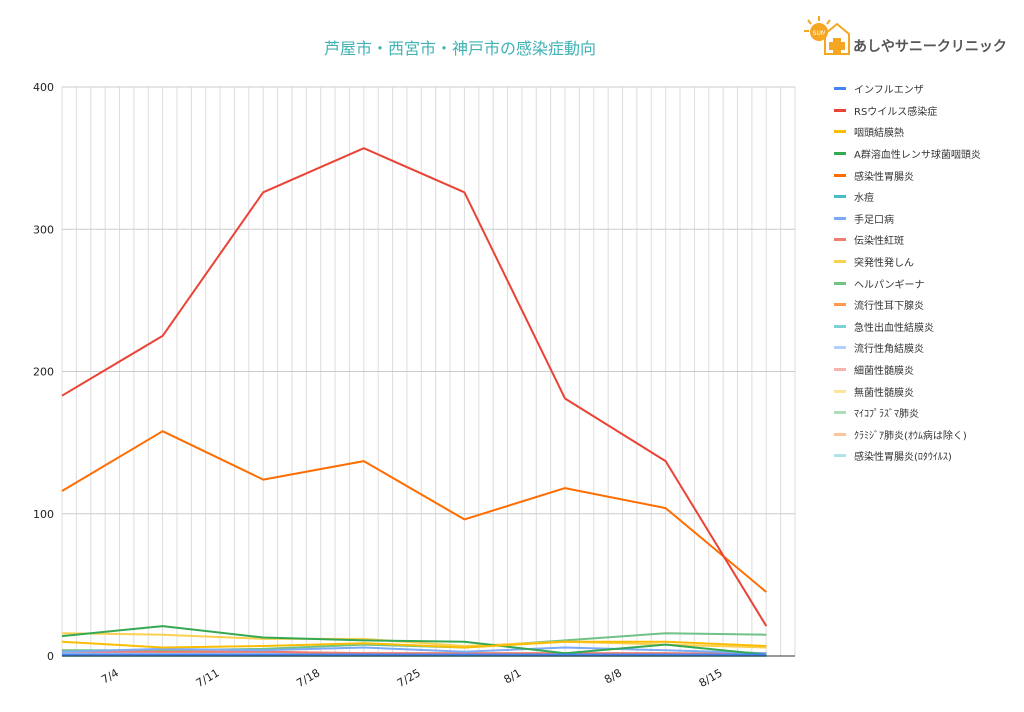 The image size is (1024, 712). Describe the element at coordinates (907, 219) in the screenshot. I see `legend-item: 手足口病` at that location.